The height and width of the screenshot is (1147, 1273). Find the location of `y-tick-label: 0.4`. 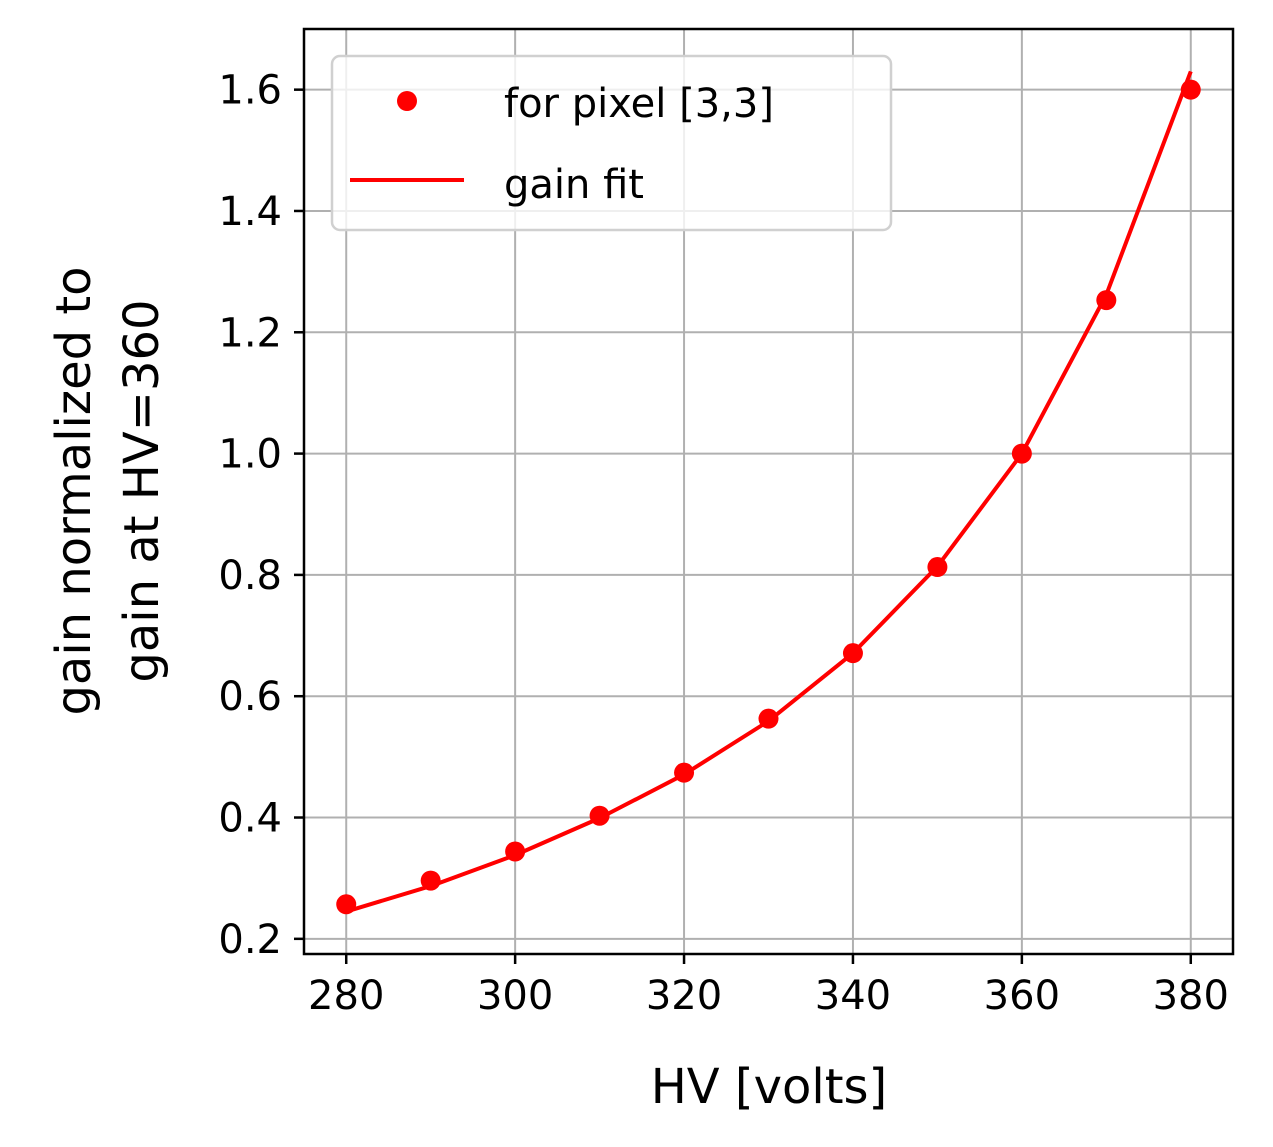

y-tick-label: 0.4 is located at coordinates (250, 819).